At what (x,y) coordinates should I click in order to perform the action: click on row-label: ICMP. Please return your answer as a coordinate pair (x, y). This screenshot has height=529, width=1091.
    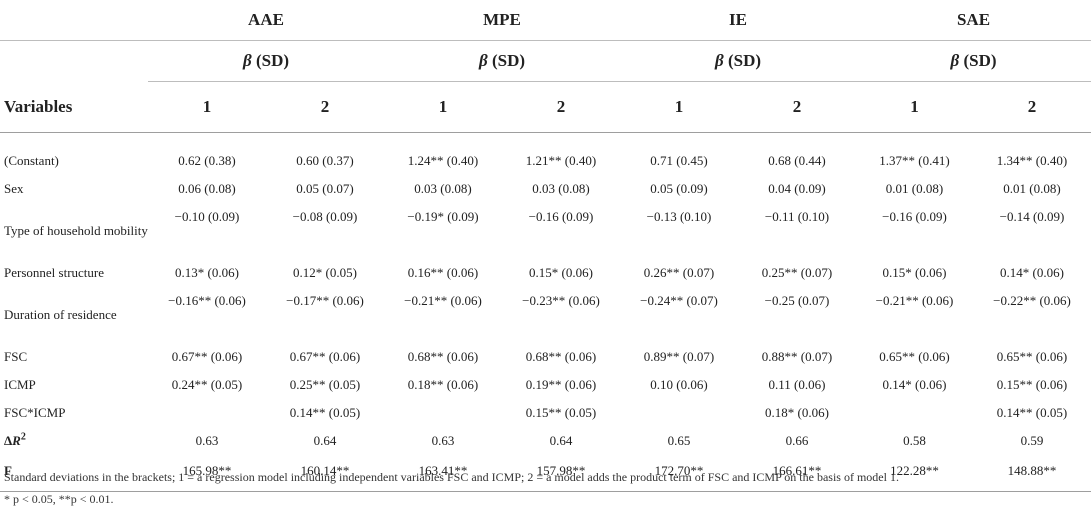
    Looking at the image, I should click on (20, 384).